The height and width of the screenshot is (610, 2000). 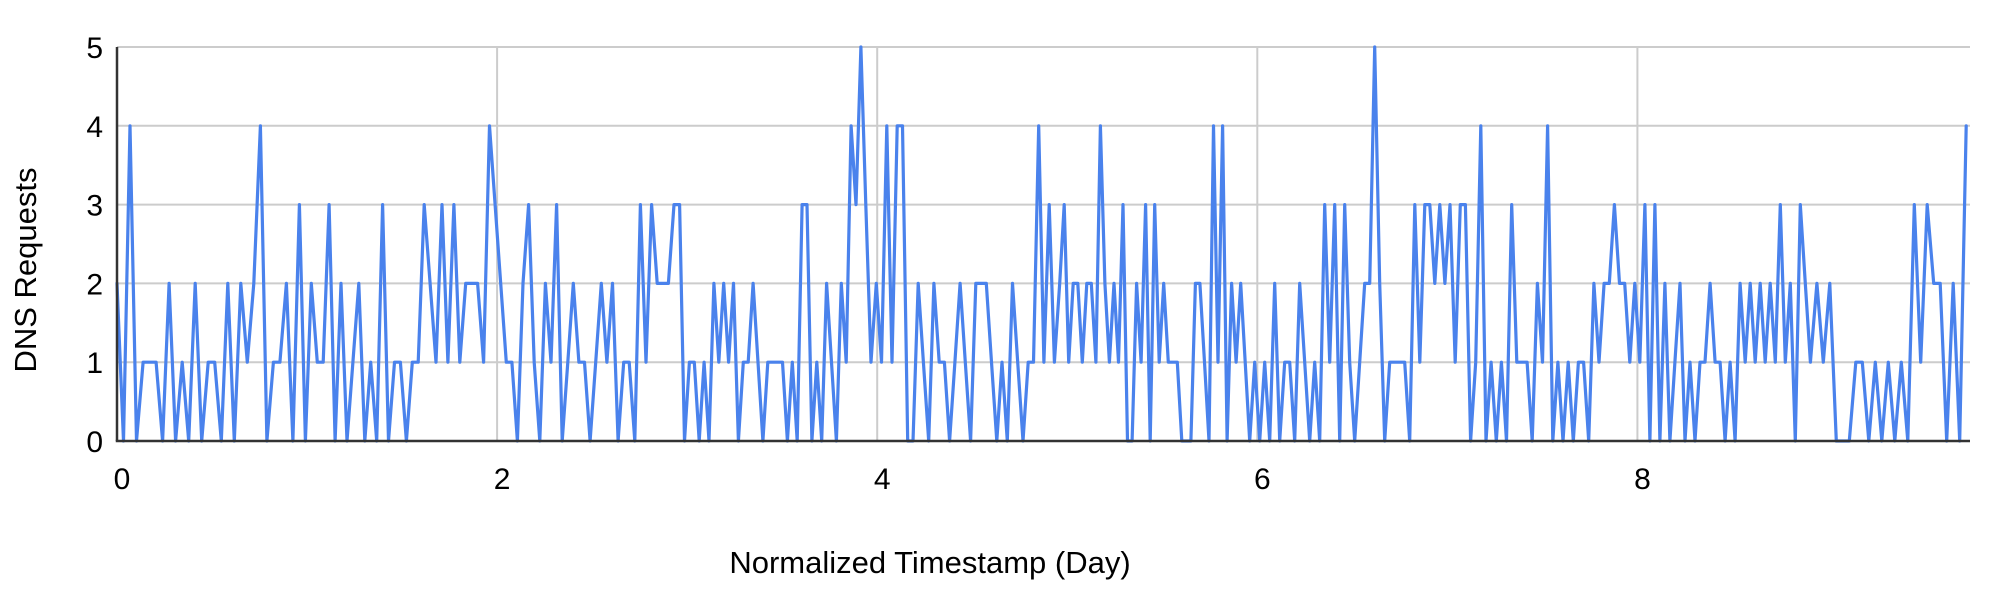 What do you see at coordinates (94, 127) in the screenshot?
I see `y-tick-label-4: 4` at bounding box center [94, 127].